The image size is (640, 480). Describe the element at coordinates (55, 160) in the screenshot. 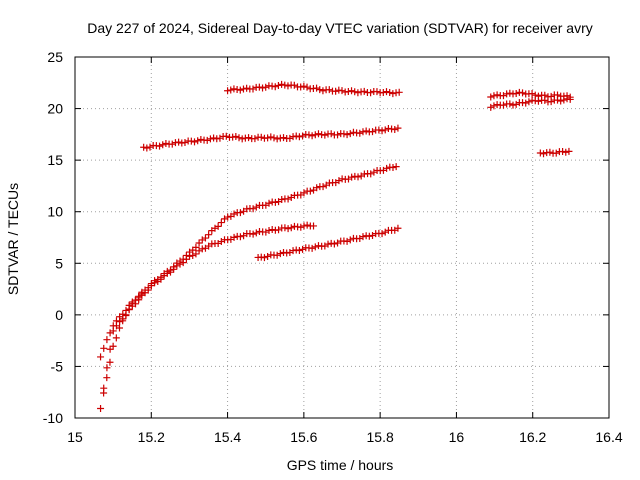

I see `y-tick-label: 15` at that location.